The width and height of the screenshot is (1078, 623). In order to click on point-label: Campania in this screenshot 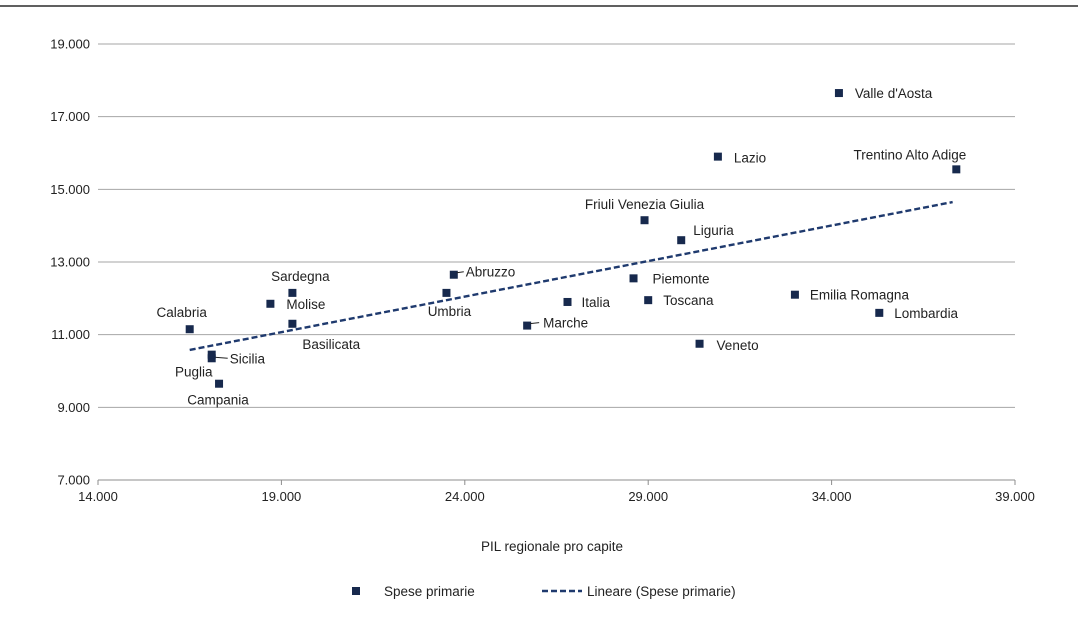, I will do `click(218, 400)`.